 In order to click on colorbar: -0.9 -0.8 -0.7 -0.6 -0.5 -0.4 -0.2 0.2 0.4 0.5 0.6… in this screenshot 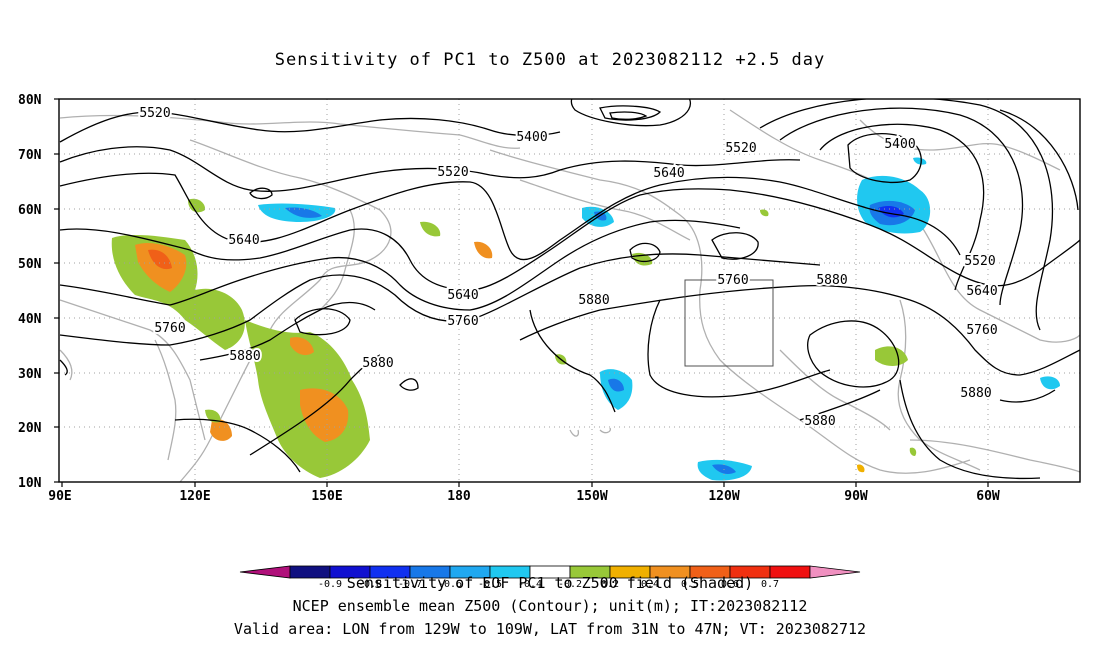, I will do `click(550, 577)`.